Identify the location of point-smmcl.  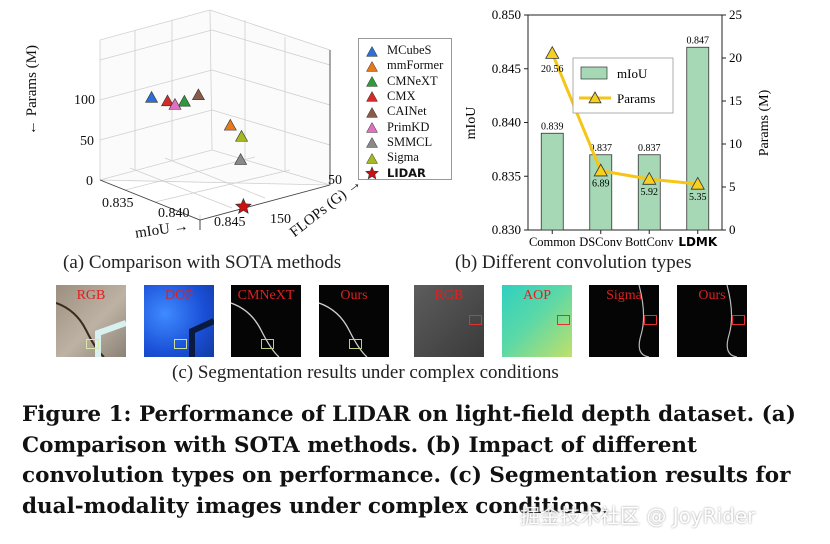
(241, 159).